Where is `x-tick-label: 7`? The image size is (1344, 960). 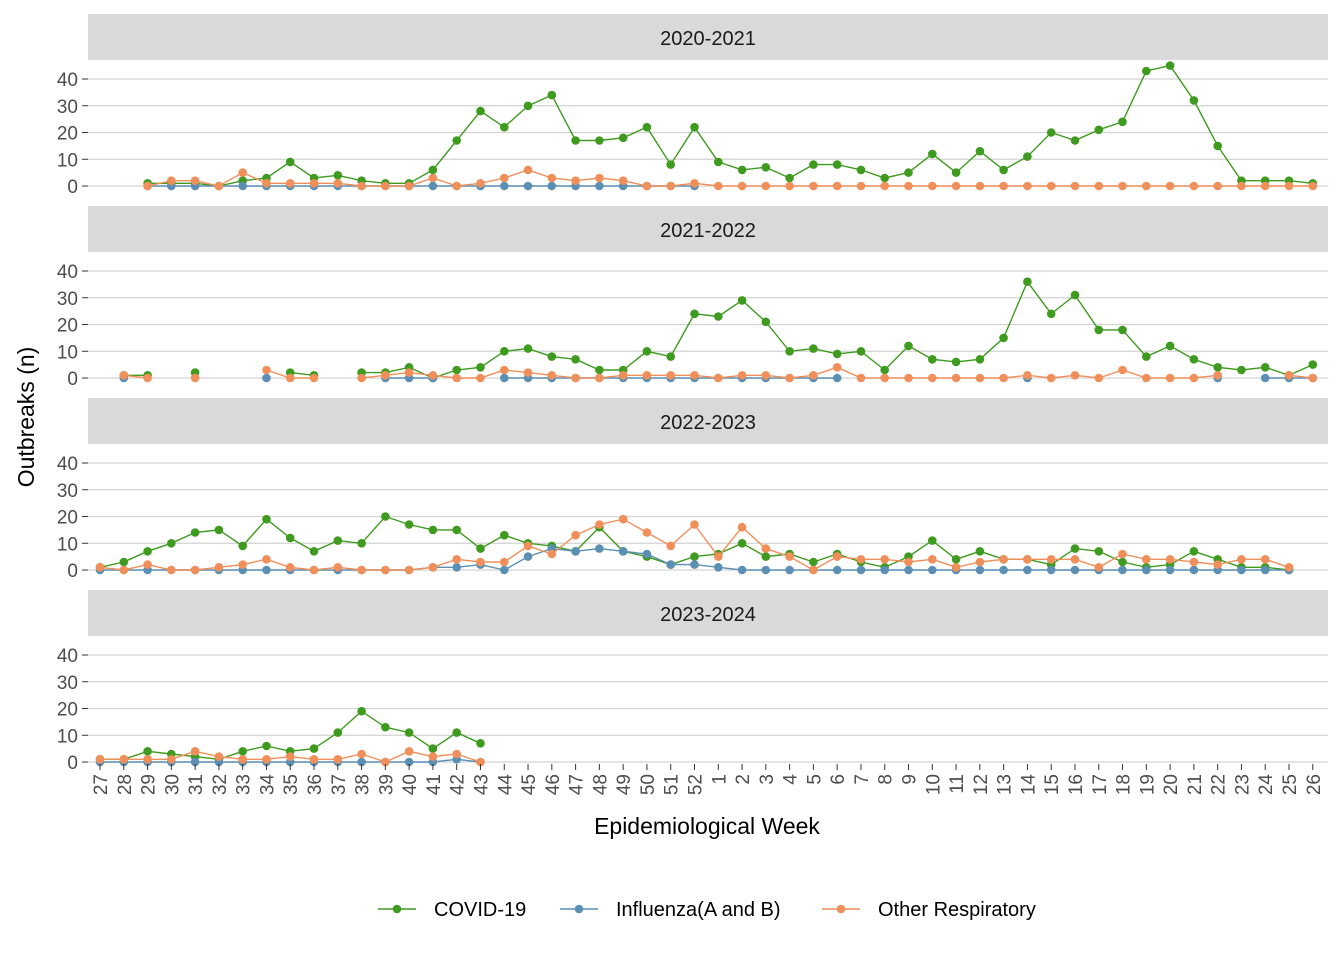 x-tick-label: 7 is located at coordinates (862, 779).